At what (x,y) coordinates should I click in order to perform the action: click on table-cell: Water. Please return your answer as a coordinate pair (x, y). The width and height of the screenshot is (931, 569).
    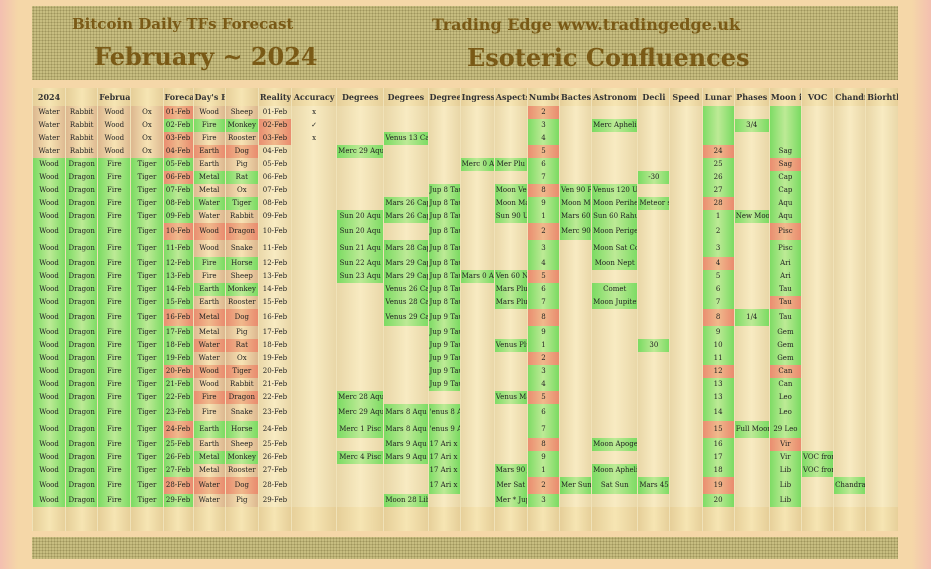
    Looking at the image, I should click on (209, 485).